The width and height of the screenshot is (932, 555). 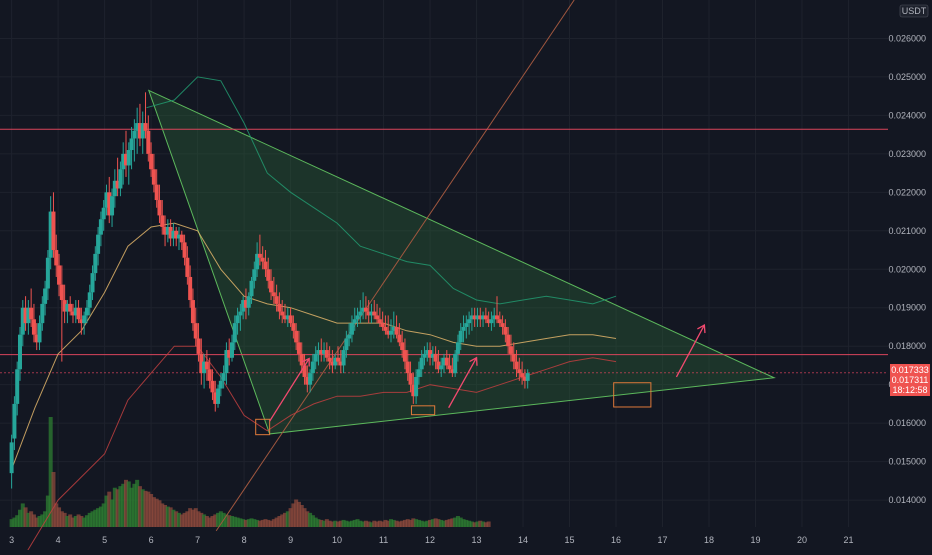 What do you see at coordinates (616, 540) in the screenshot?
I see `time-tick-label: 16` at bounding box center [616, 540].